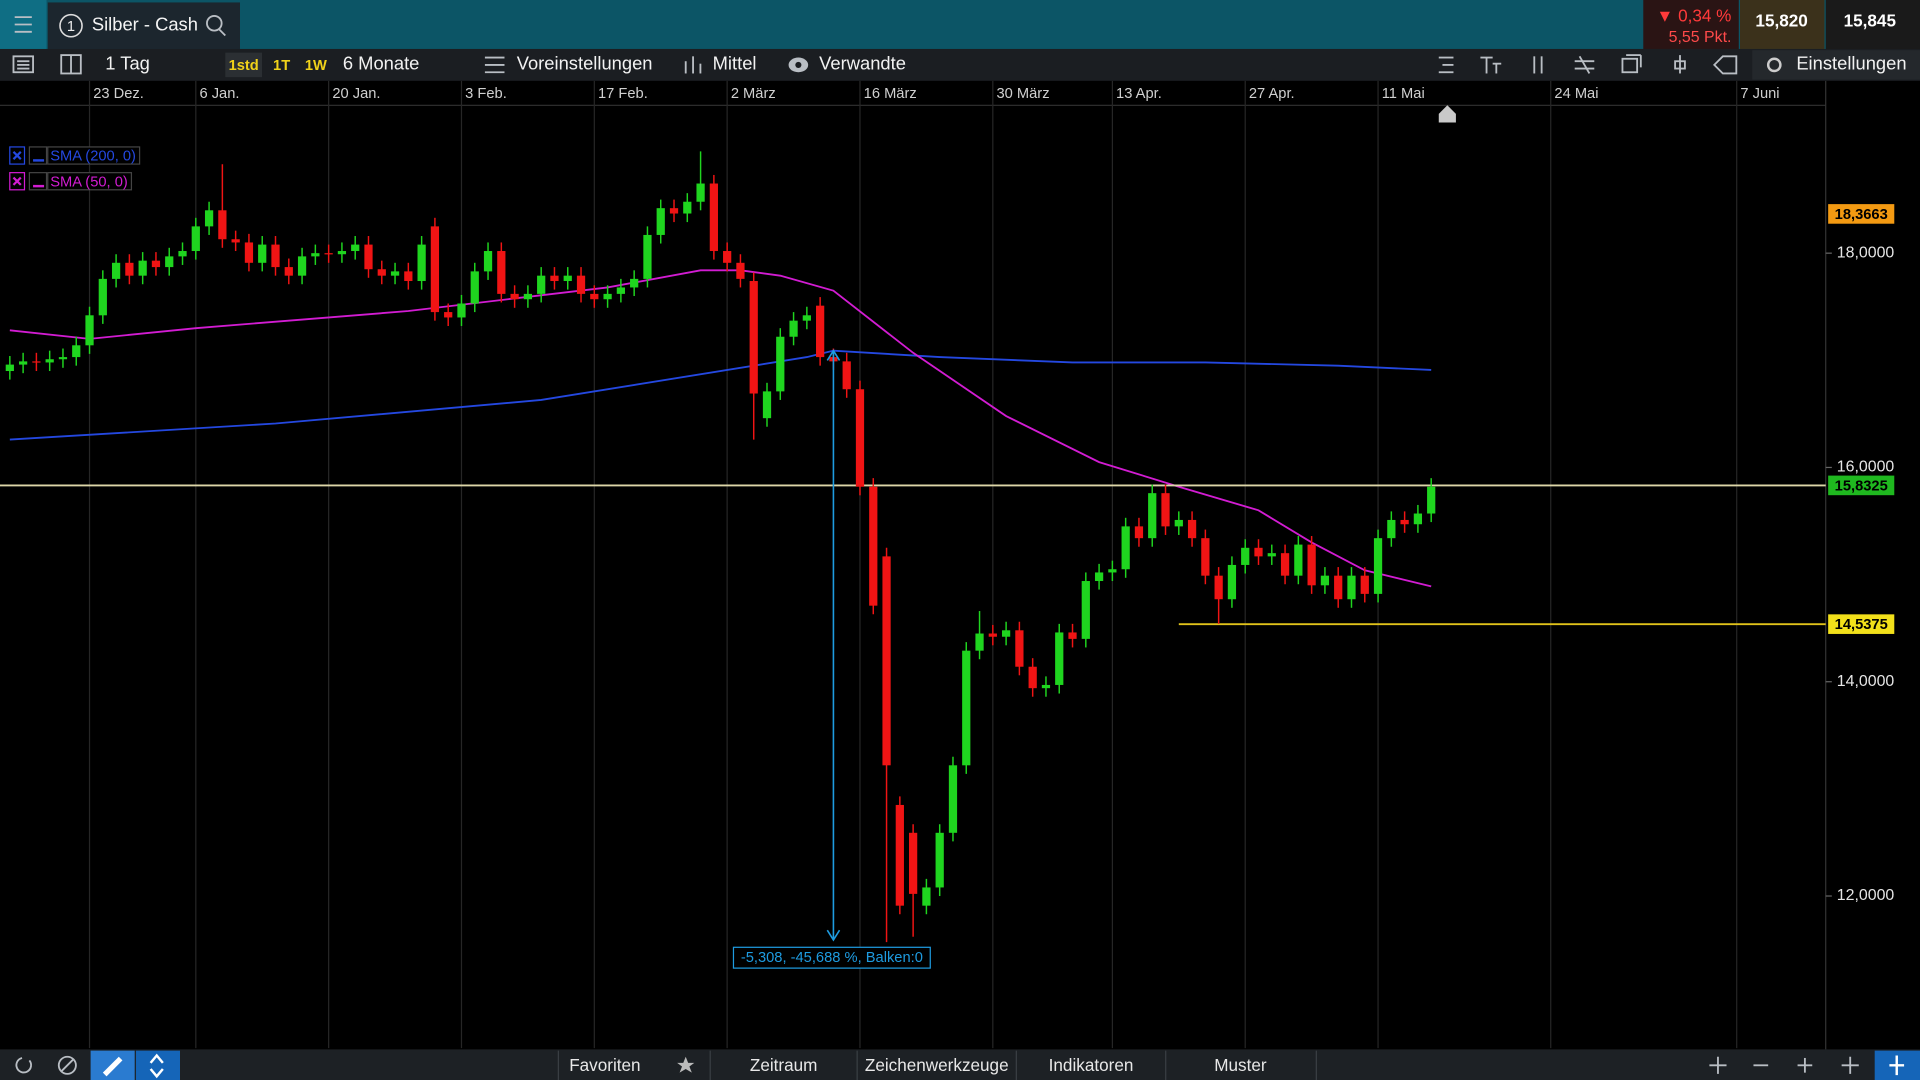 The width and height of the screenshot is (1920, 1080). What do you see at coordinates (145, 24) in the screenshot?
I see `instrument-name: Silber - Cash` at bounding box center [145, 24].